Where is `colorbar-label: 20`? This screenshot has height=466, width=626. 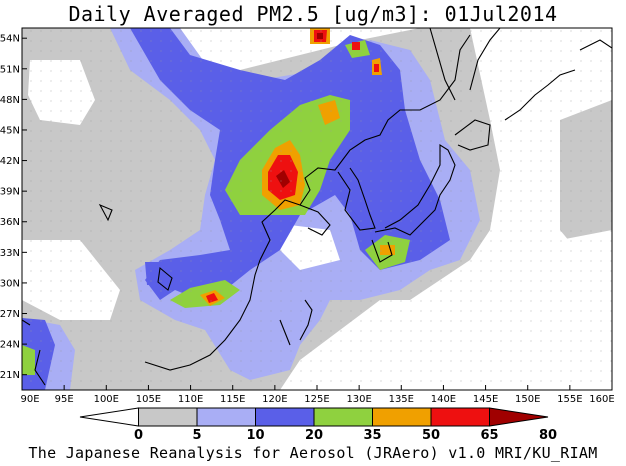 colorbar-label: 20 is located at coordinates (314, 435).